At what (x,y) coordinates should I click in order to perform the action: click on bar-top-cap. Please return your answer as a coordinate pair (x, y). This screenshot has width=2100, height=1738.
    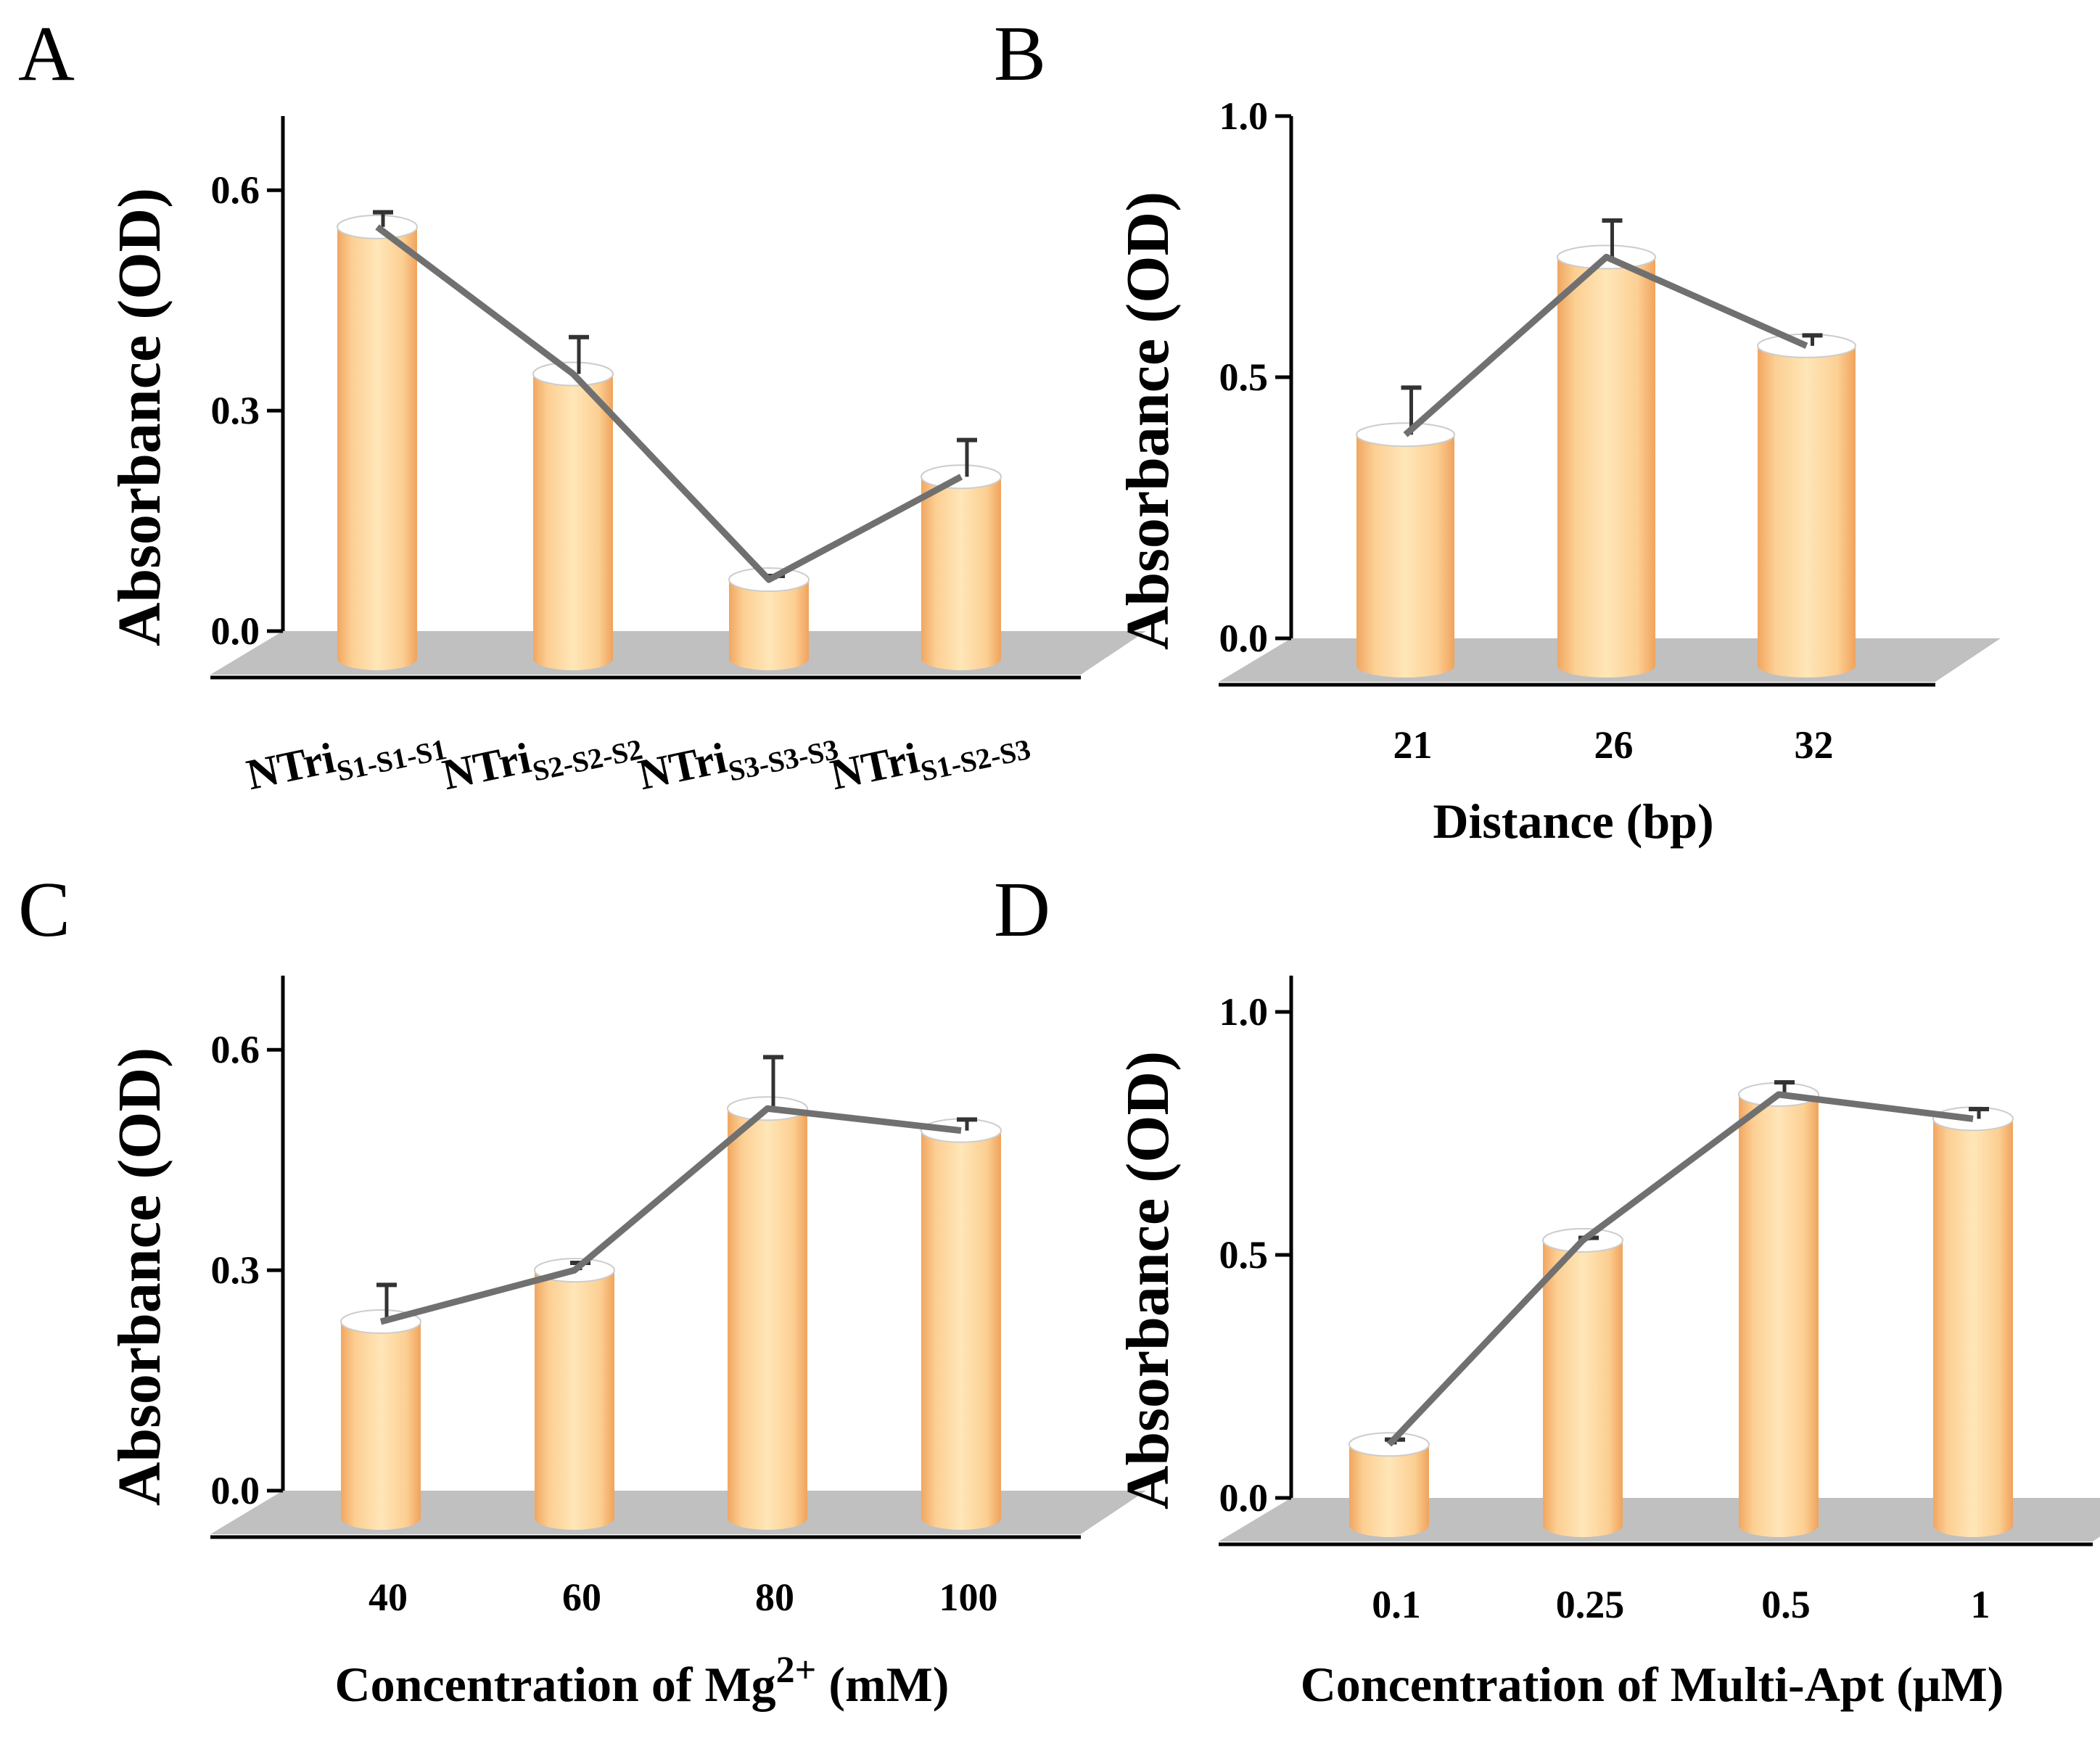
    Looking at the image, I should click on (1389, 1444).